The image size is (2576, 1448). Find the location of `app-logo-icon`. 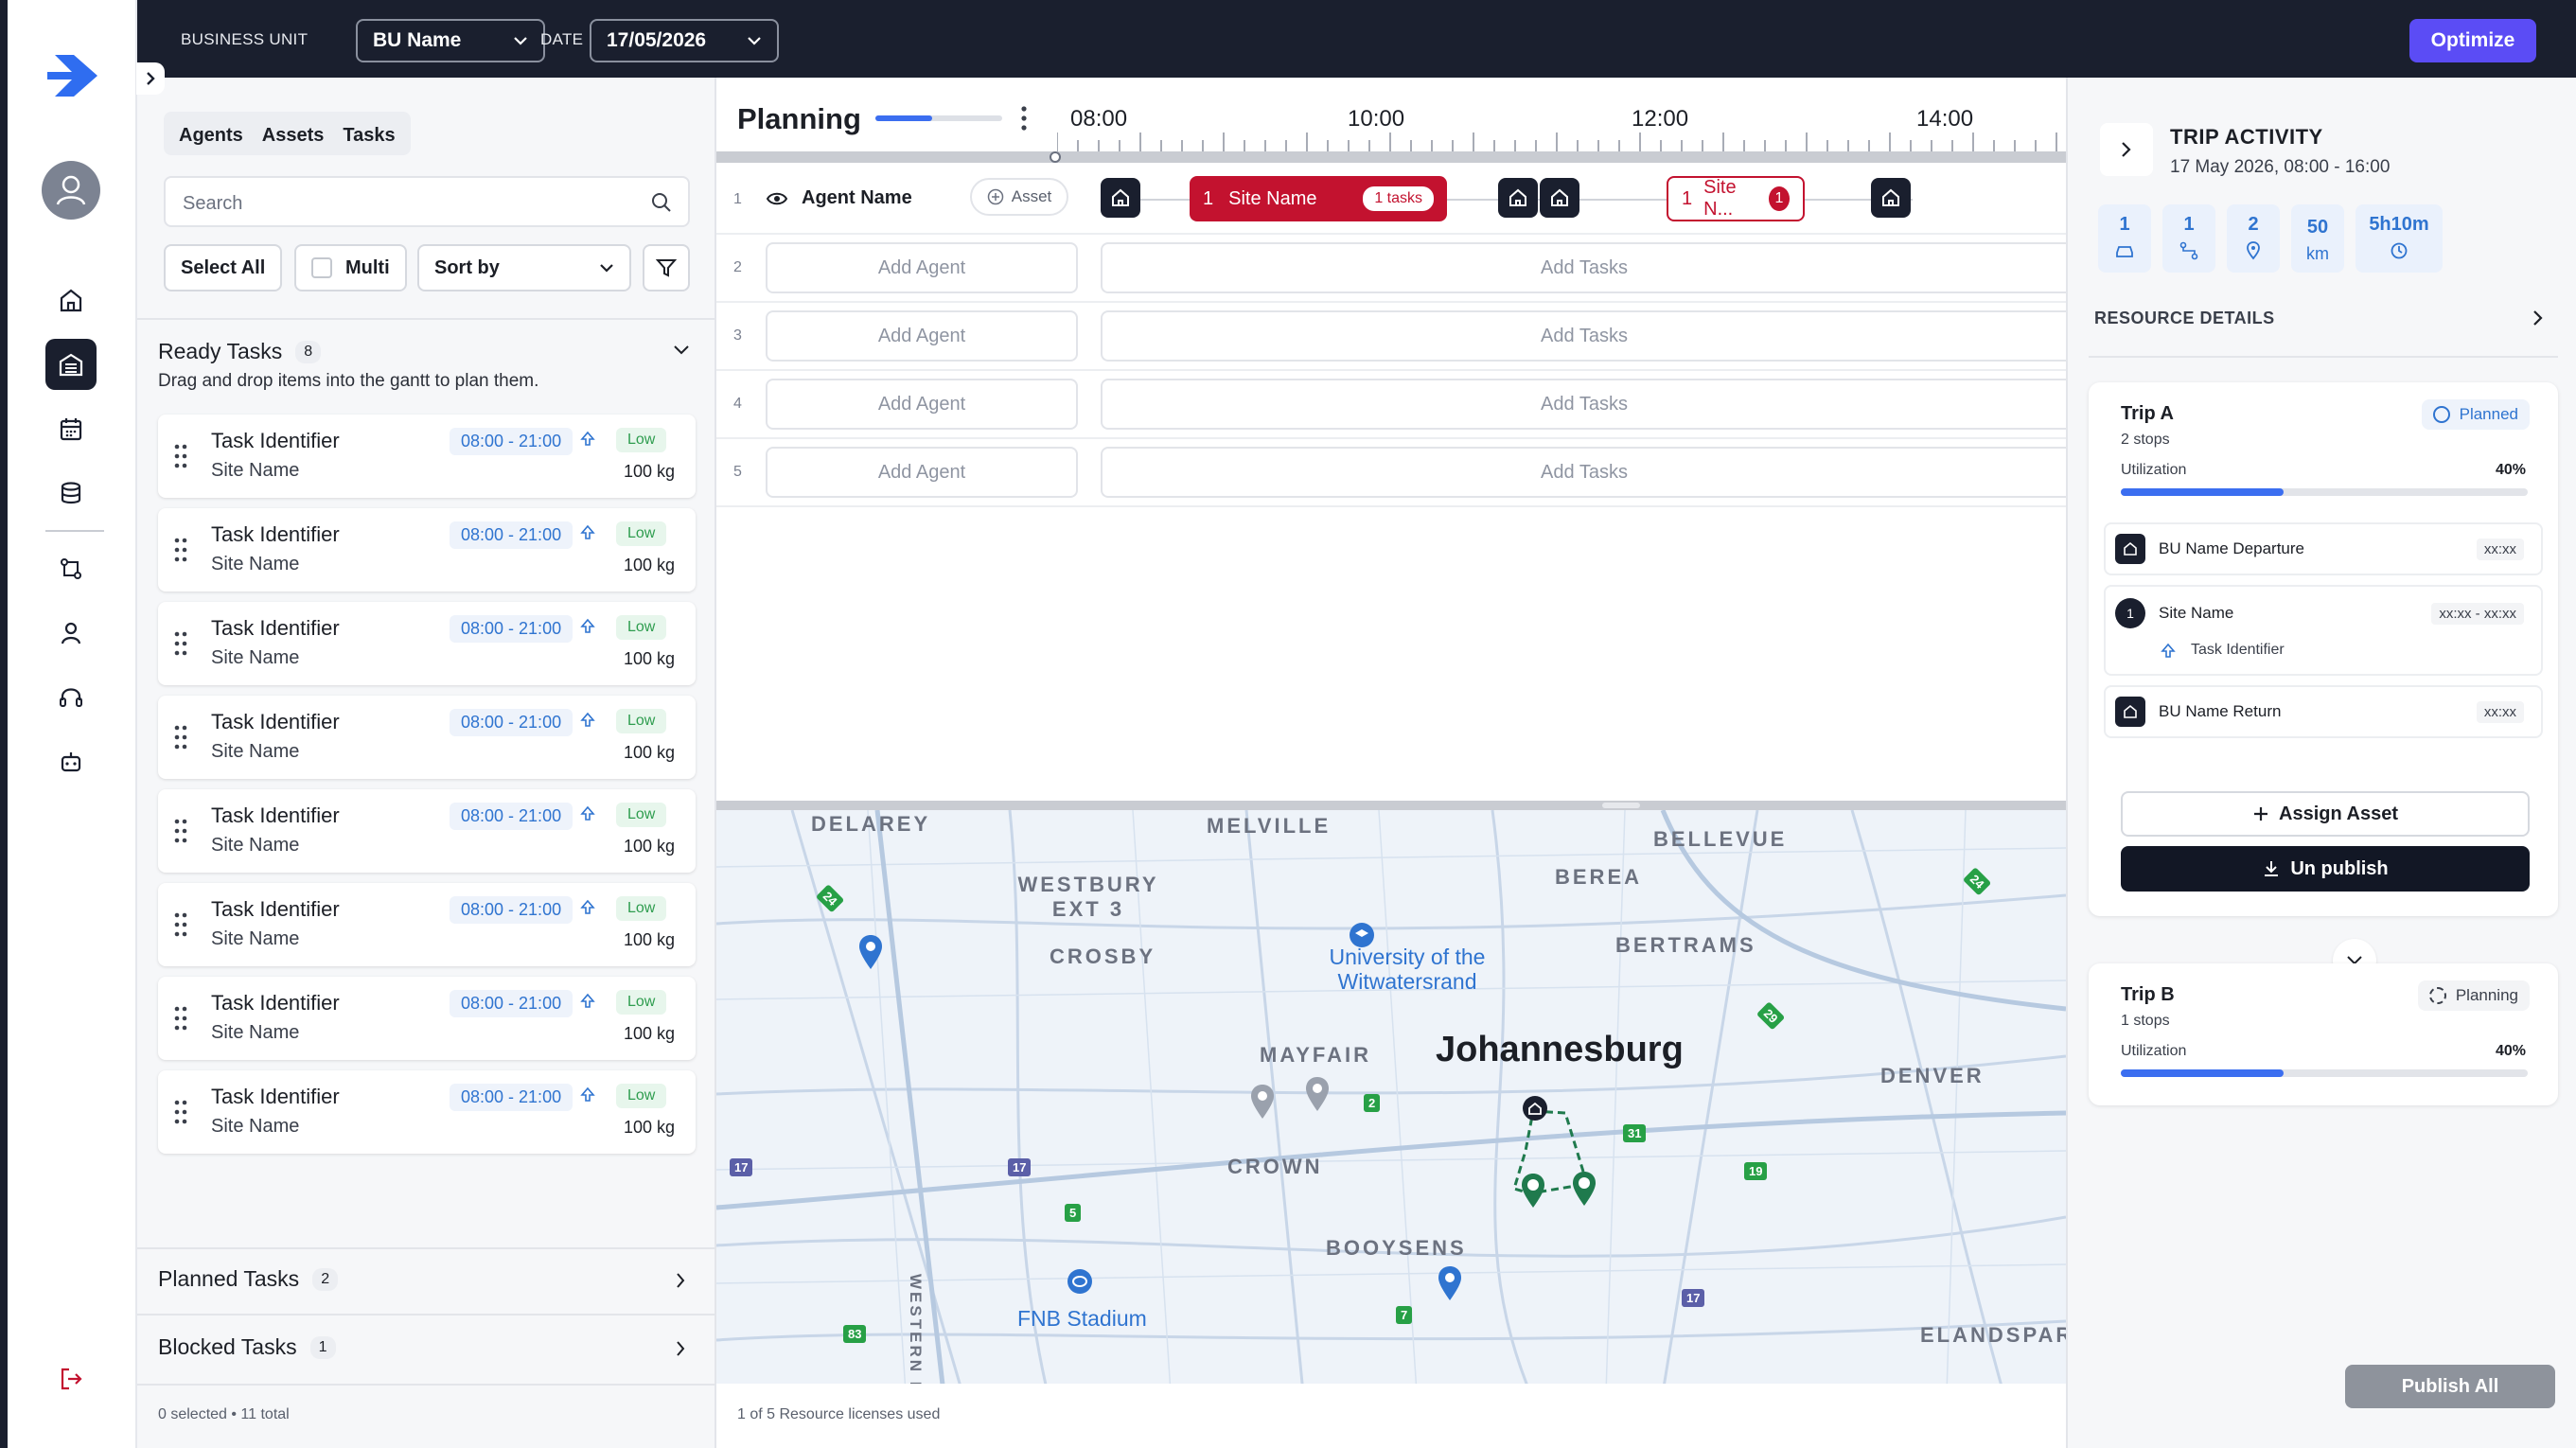

app-logo-icon is located at coordinates (78, 75).